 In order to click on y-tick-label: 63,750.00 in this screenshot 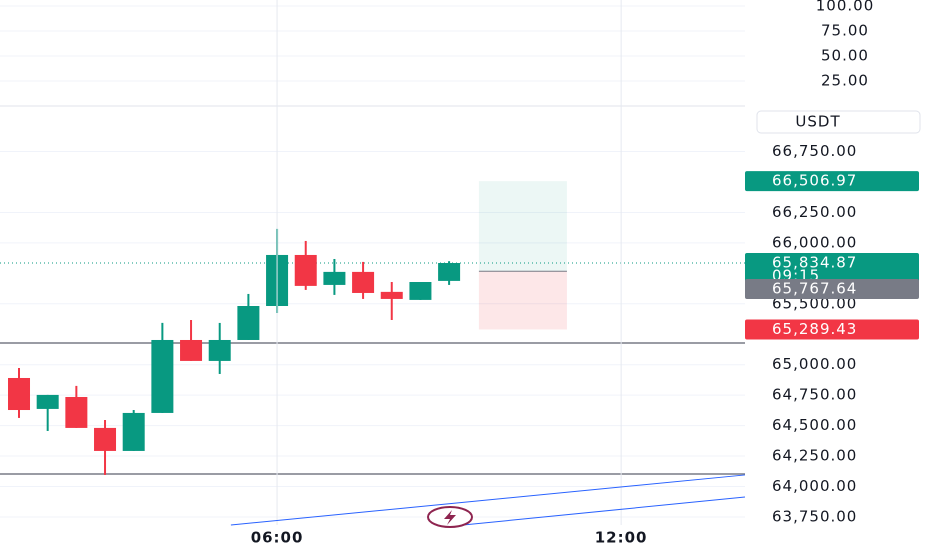, I will do `click(814, 516)`.